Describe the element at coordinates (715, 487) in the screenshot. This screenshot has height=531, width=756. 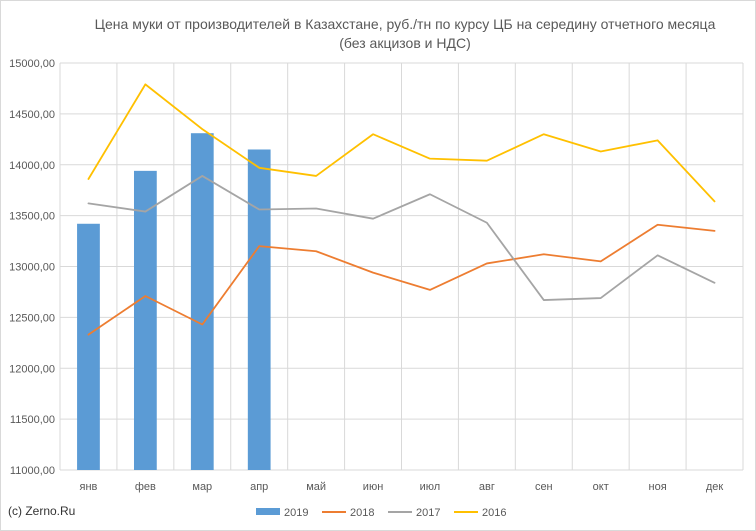
I see `x-tick-label: дек` at that location.